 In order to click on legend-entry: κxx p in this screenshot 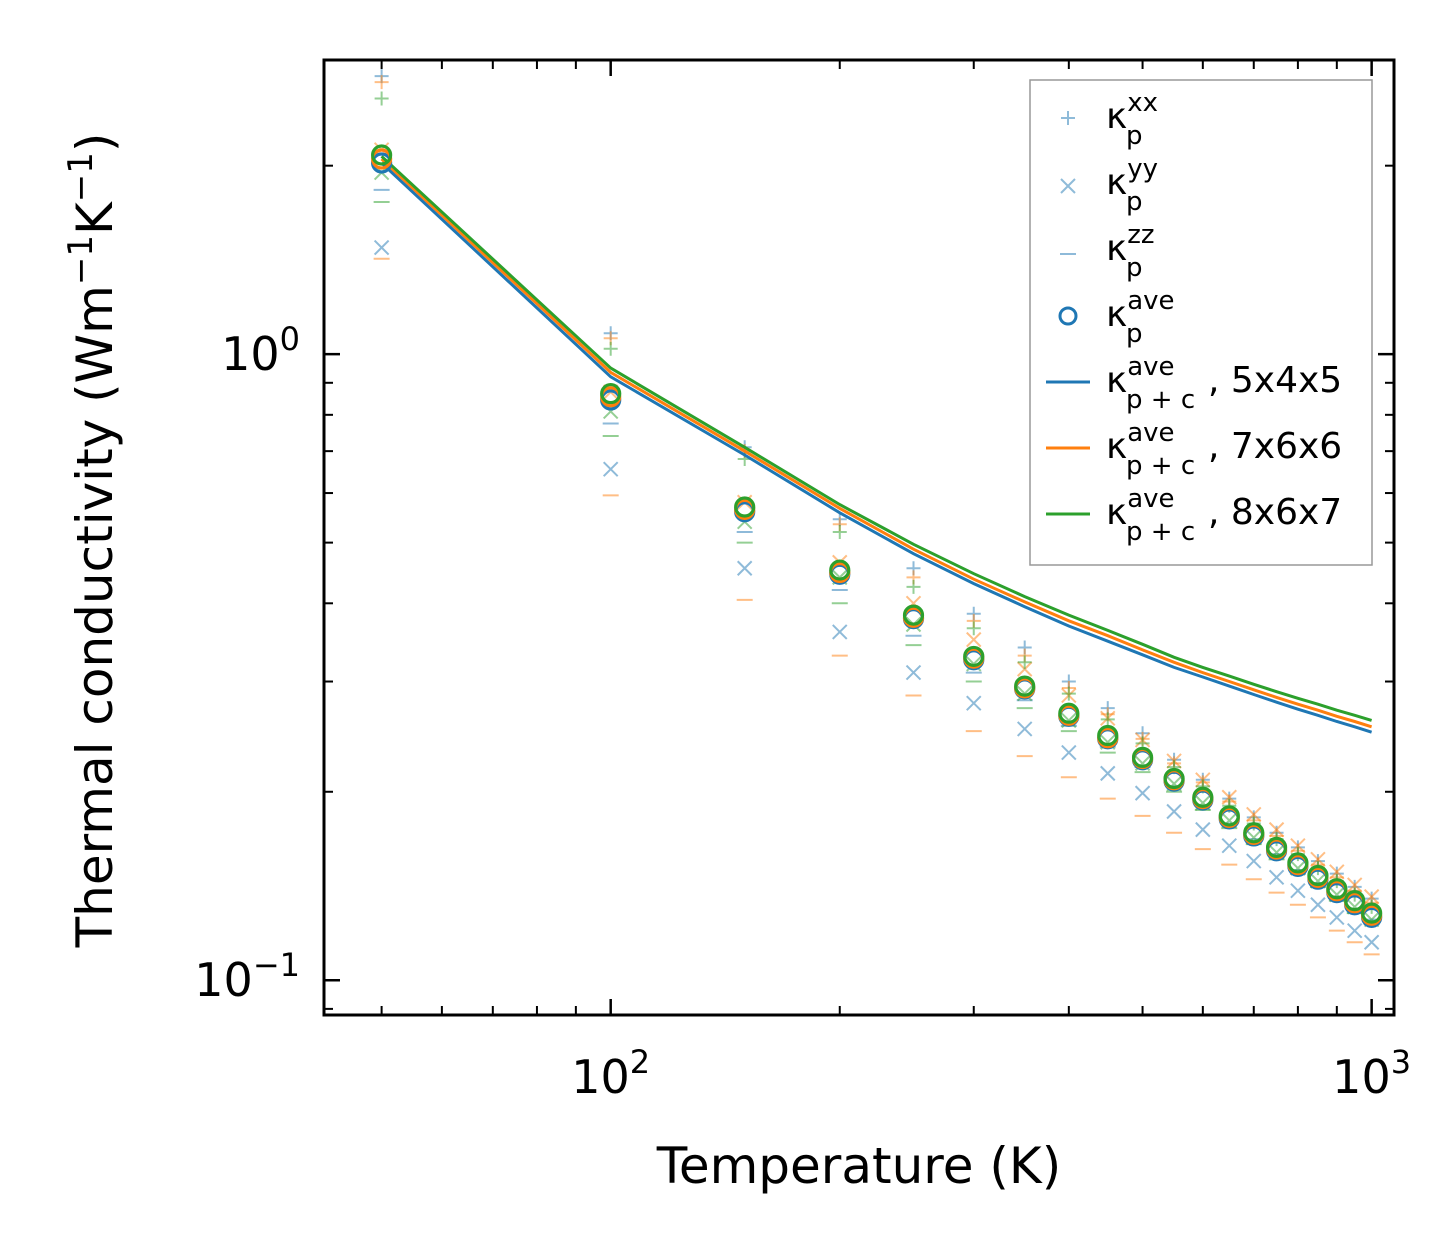, I will do `click(1109, 119)`.